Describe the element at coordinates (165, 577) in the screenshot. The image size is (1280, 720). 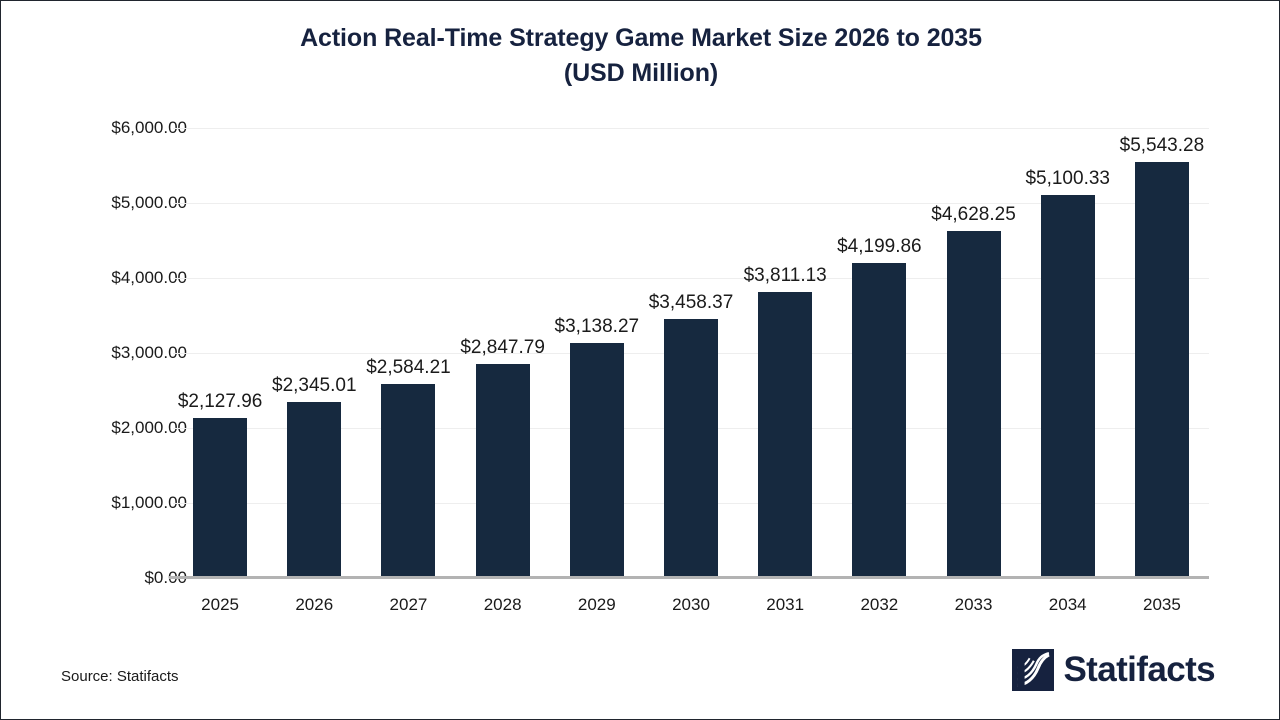
I see `y-axis-tick-label: $0.00` at that location.